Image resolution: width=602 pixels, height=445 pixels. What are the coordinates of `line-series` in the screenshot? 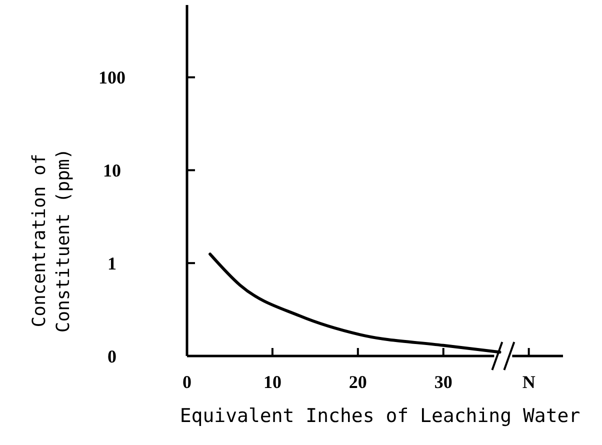 It's located at (355, 303).